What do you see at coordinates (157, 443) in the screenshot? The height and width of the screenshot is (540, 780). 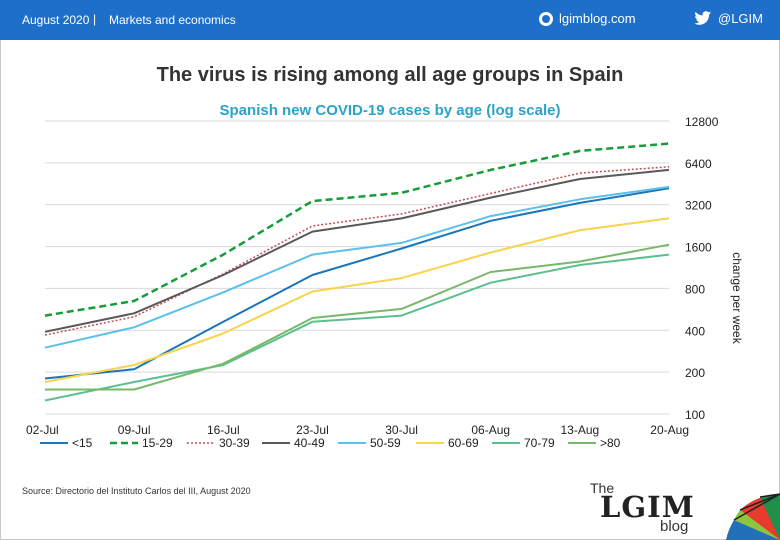 I see `legend-label: 15-29` at bounding box center [157, 443].